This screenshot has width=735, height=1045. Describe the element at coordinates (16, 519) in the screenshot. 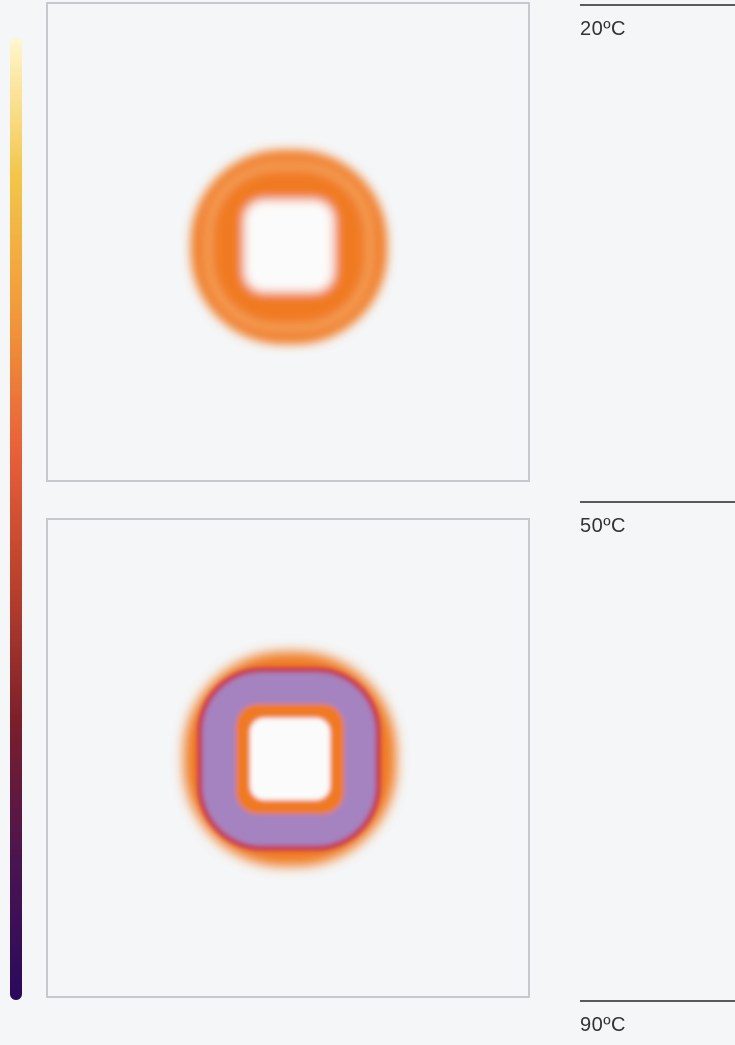

I see `temperature-colorbar` at that location.